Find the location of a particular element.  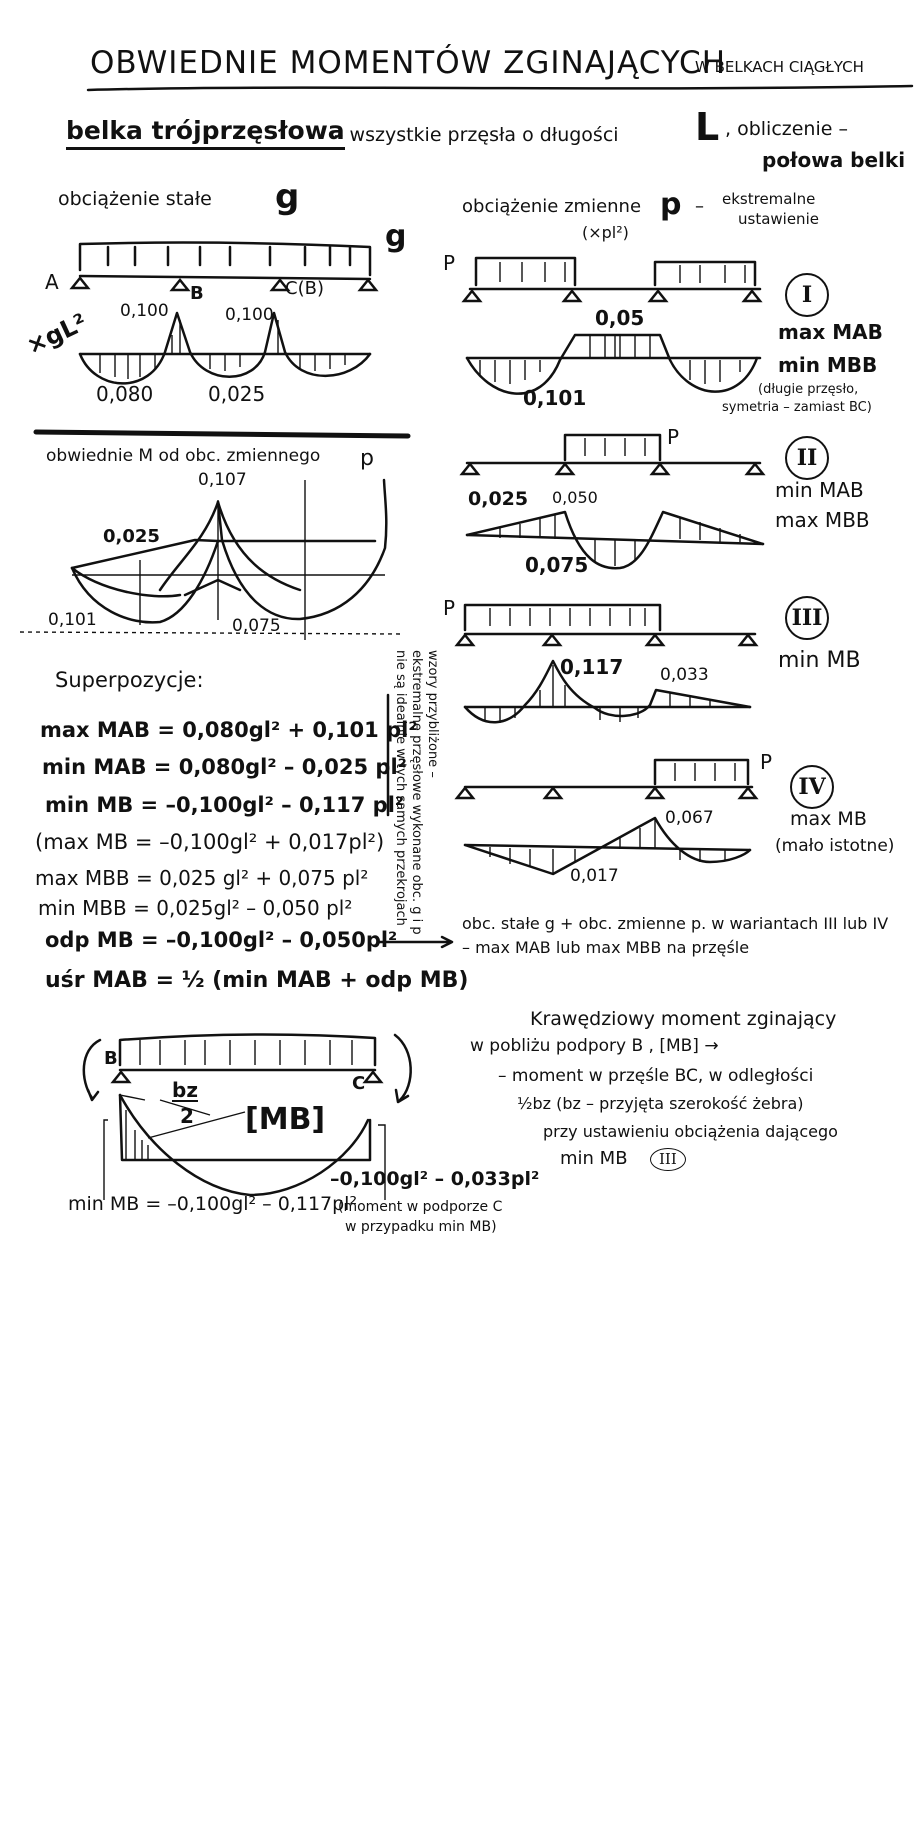

case-3-label-1: min MB is located at coordinates (819, 660).